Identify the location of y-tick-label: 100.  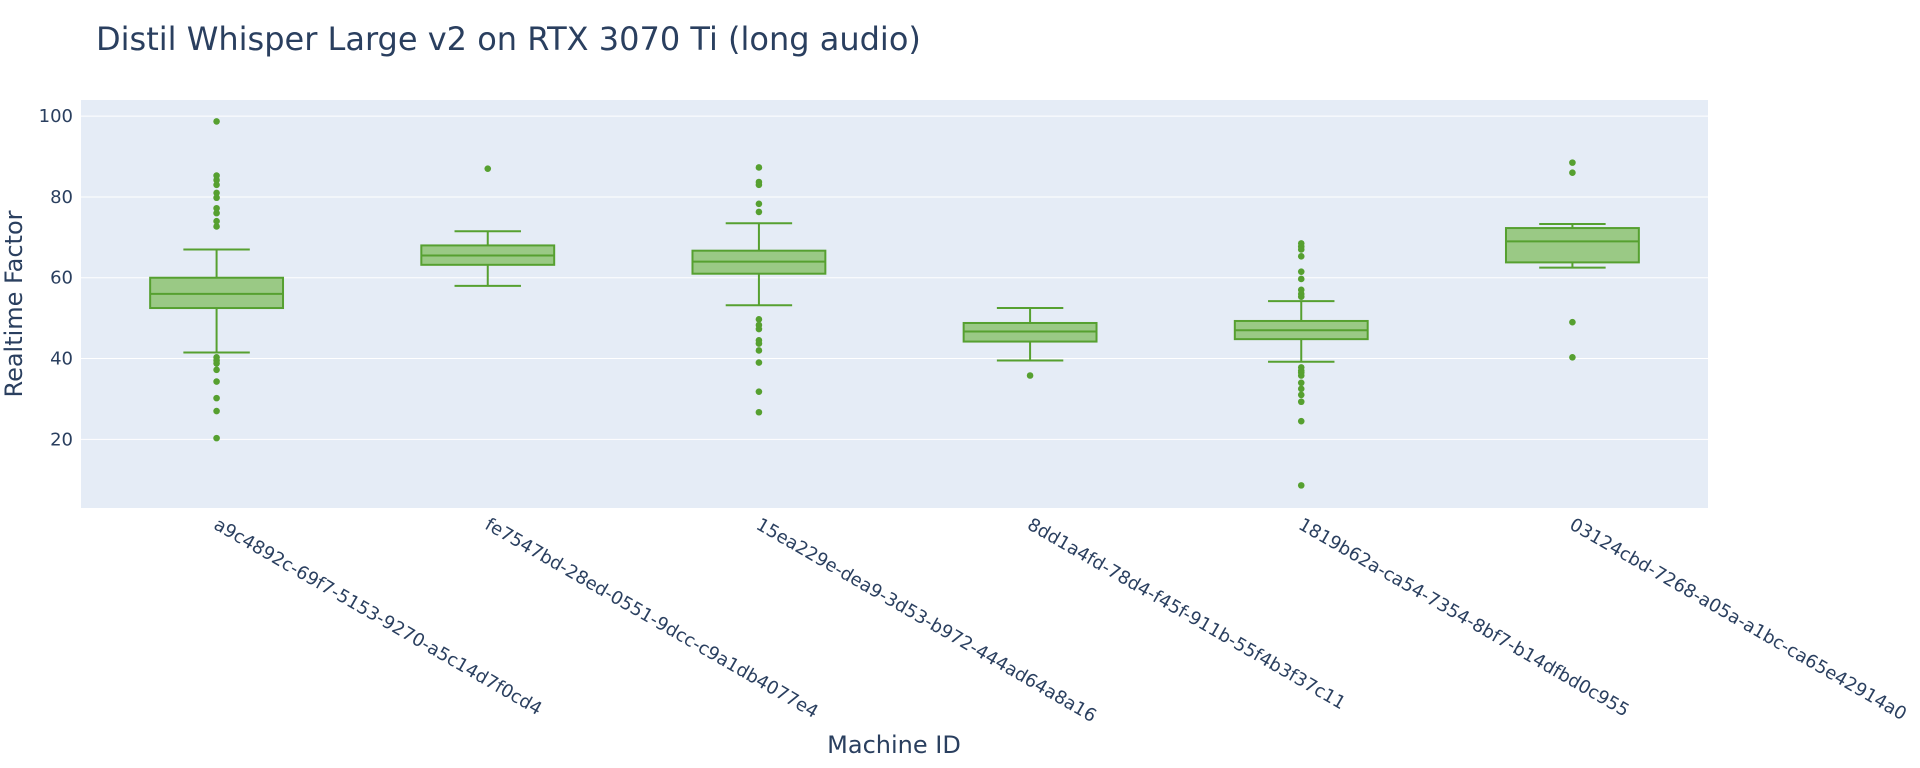
(56, 116).